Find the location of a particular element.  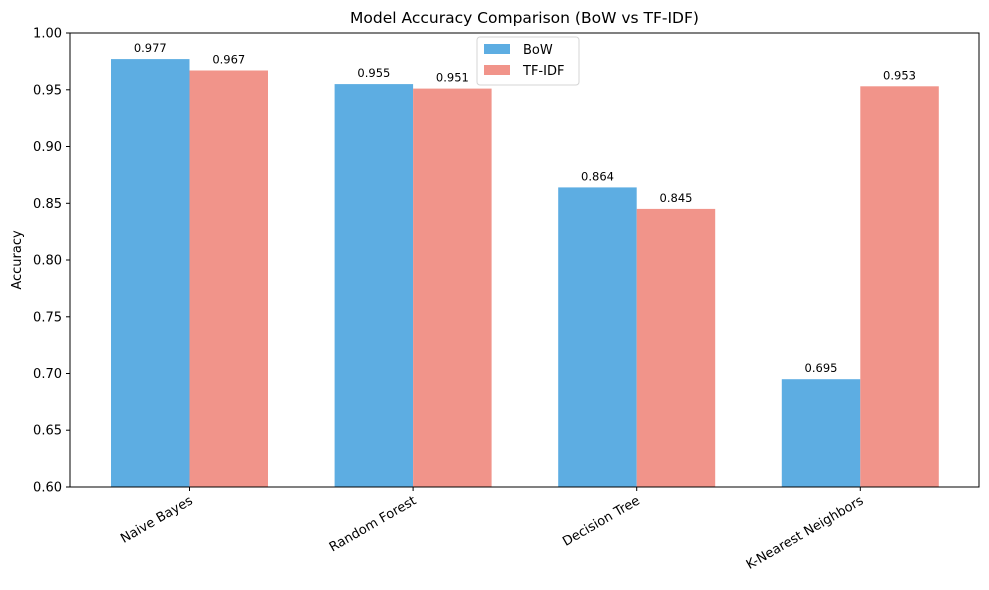

data-label: 0.951 is located at coordinates (452, 78).